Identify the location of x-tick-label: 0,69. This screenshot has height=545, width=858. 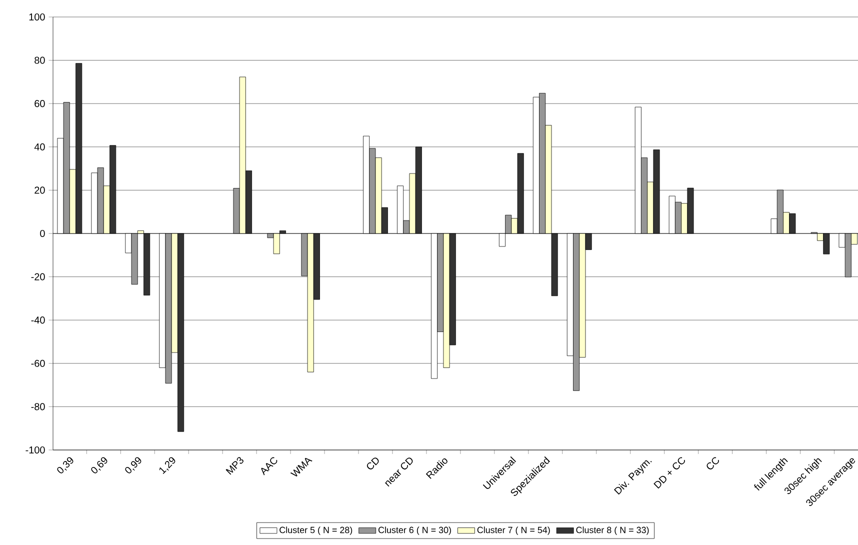
(99, 465).